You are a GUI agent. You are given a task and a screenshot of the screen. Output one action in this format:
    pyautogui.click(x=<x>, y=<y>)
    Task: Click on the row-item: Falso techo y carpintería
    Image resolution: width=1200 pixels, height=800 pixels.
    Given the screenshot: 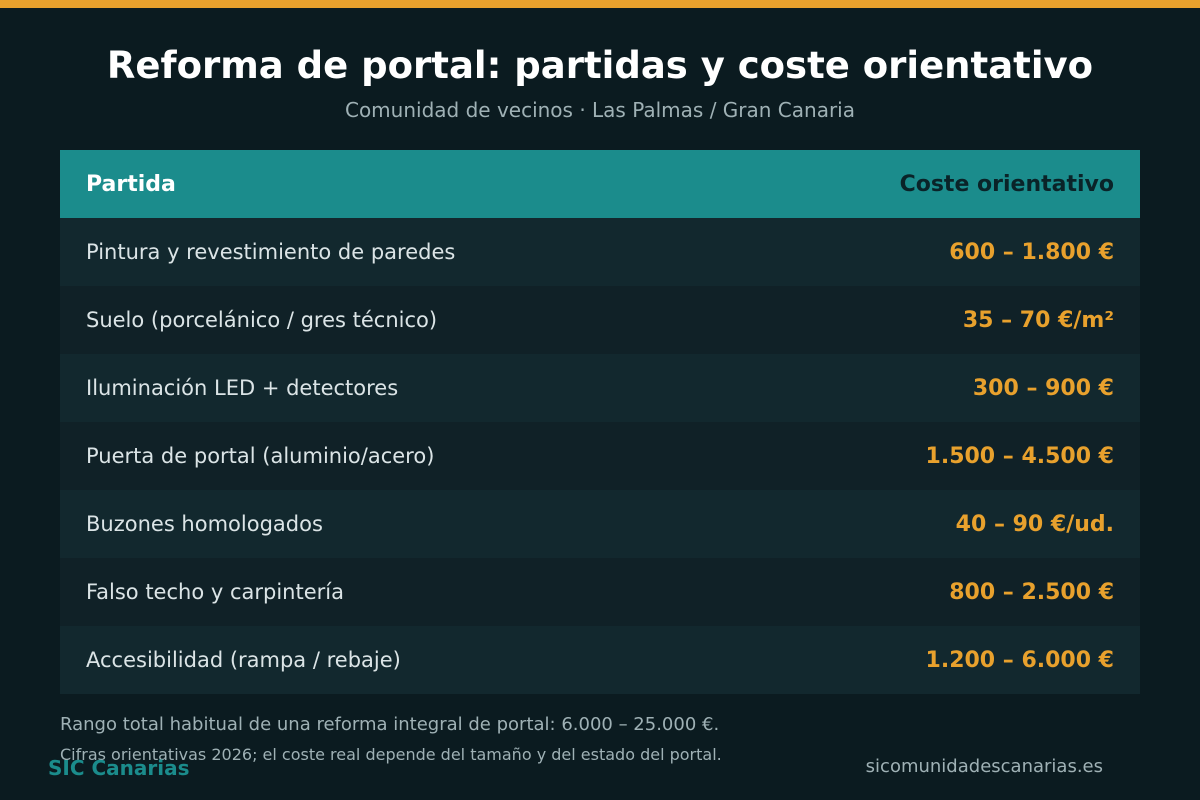 What is the action you would take?
    pyautogui.click(x=215, y=592)
    